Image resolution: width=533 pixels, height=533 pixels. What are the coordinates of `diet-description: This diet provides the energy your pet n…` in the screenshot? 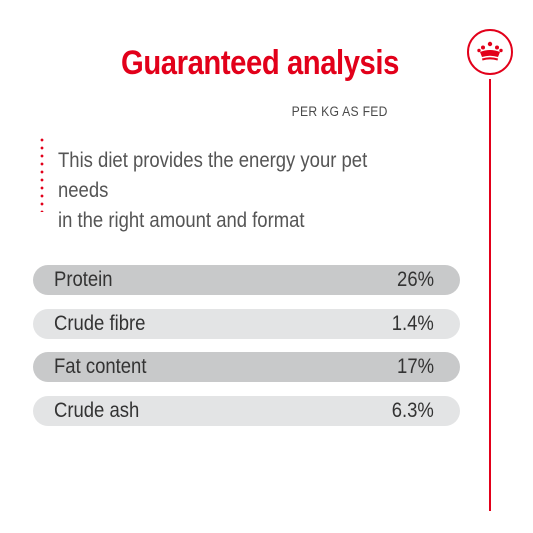 It's located at (225, 191).